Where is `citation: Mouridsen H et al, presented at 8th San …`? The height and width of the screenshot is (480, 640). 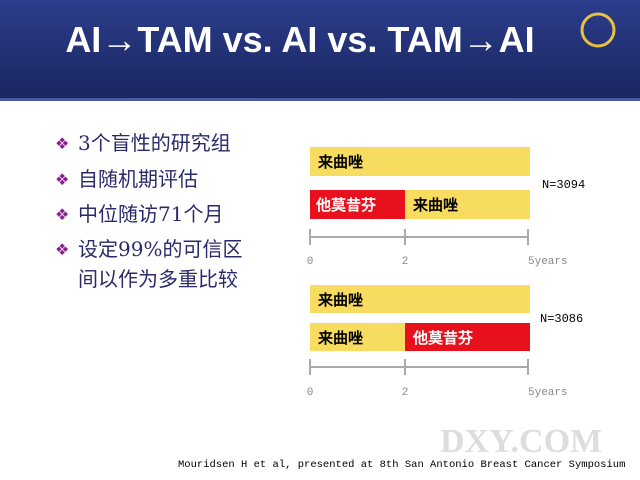 citation: Mouridsen H et al, presented at 8th San … is located at coordinates (401, 465).